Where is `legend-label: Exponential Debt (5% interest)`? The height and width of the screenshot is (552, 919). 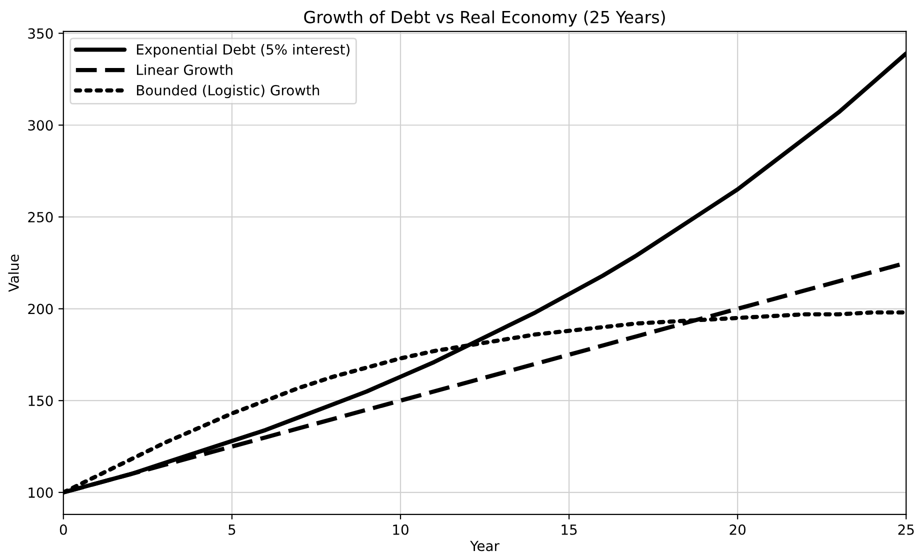
legend-label: Exponential Debt (5% interest) is located at coordinates (243, 51).